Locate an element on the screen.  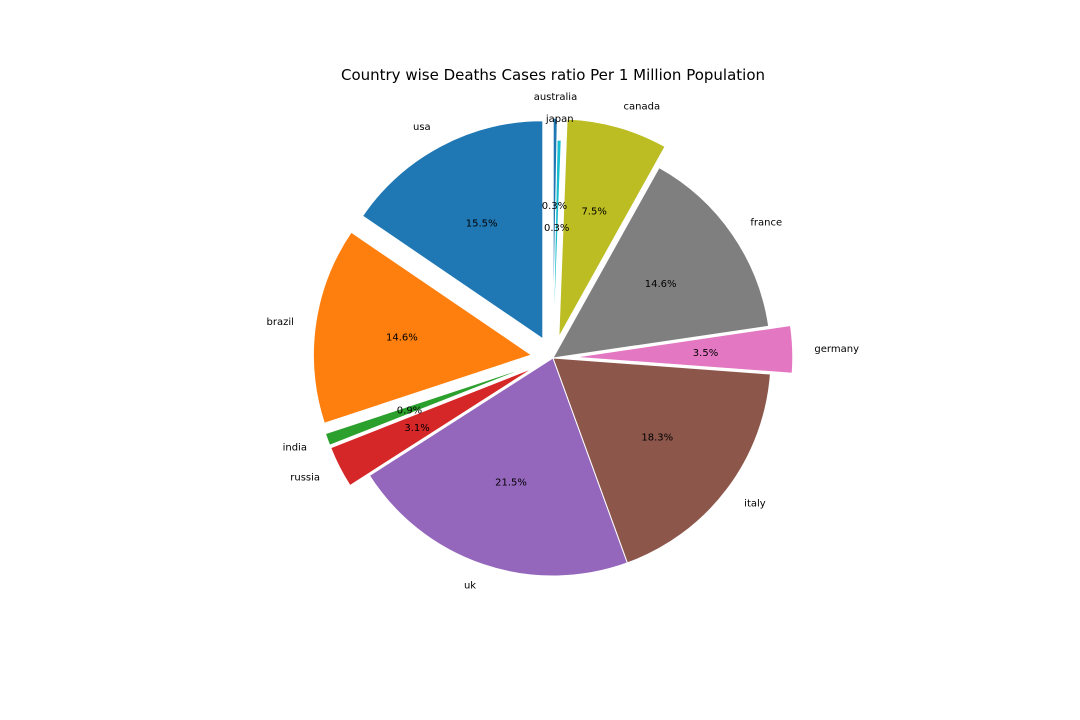
pie-slice-canada is located at coordinates (612, 228).